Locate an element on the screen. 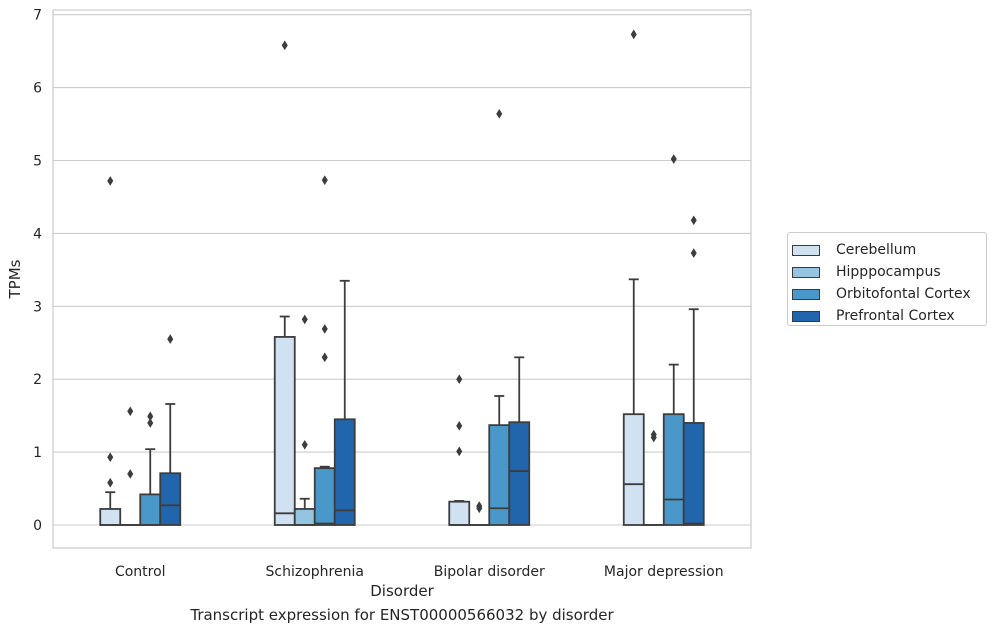 The height and width of the screenshot is (635, 999). x-tick-label: Major depression is located at coordinates (664, 572).